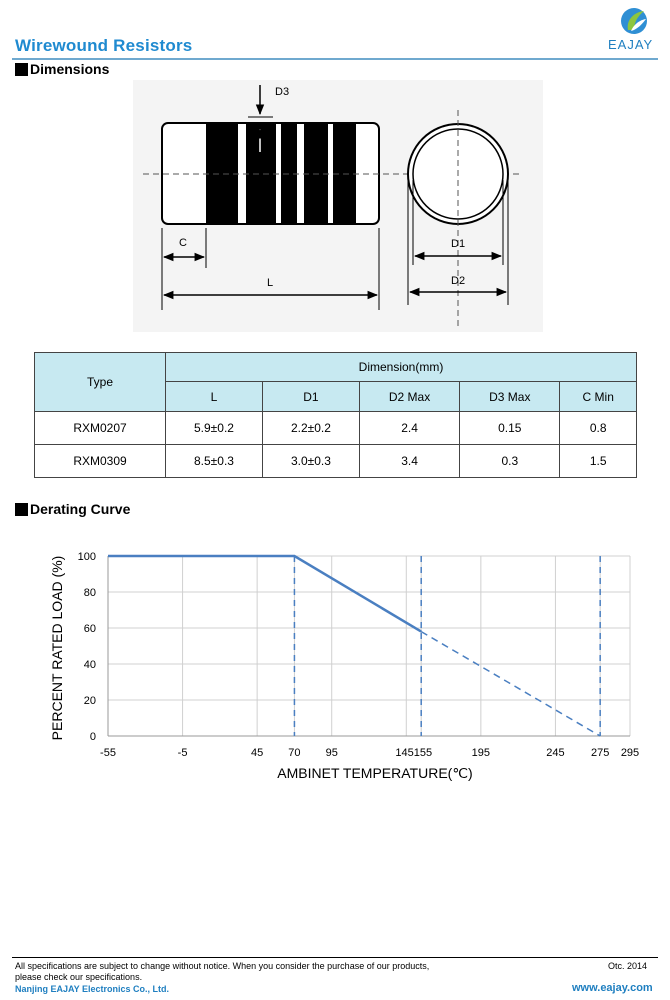 The width and height of the screenshot is (670, 1000). I want to click on y-tick-label: 60, so click(90, 629).